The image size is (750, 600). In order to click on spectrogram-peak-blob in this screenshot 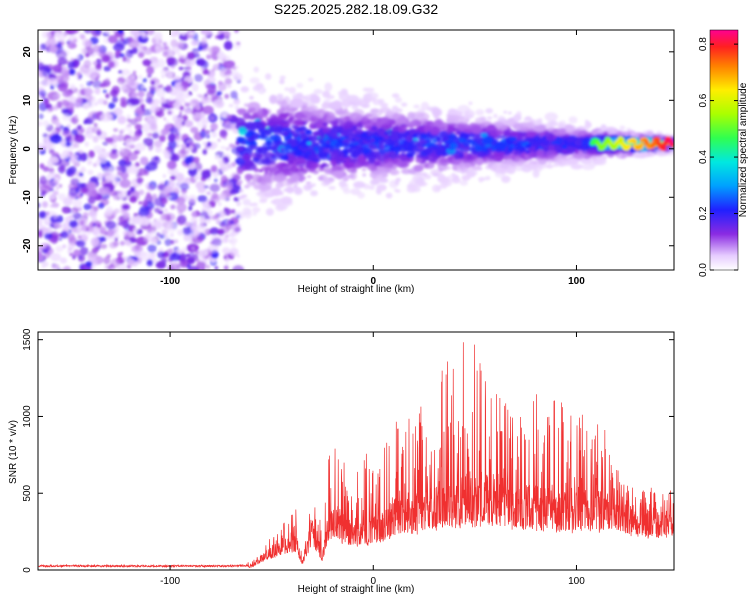, I will do `click(628, 146)`.